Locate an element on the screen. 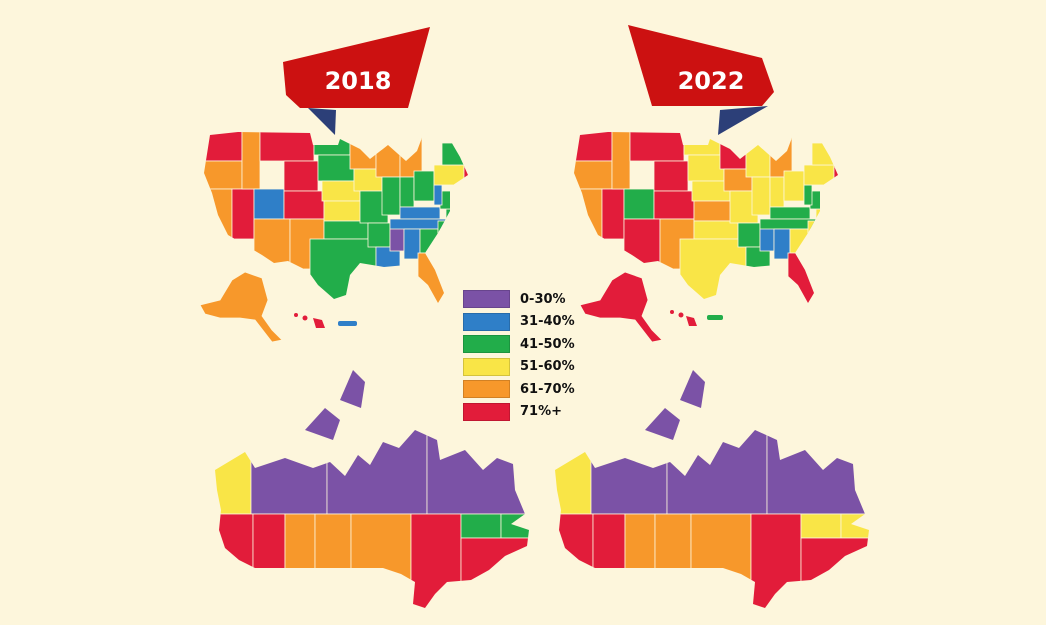  alaska-2018 is located at coordinates (241, 307).